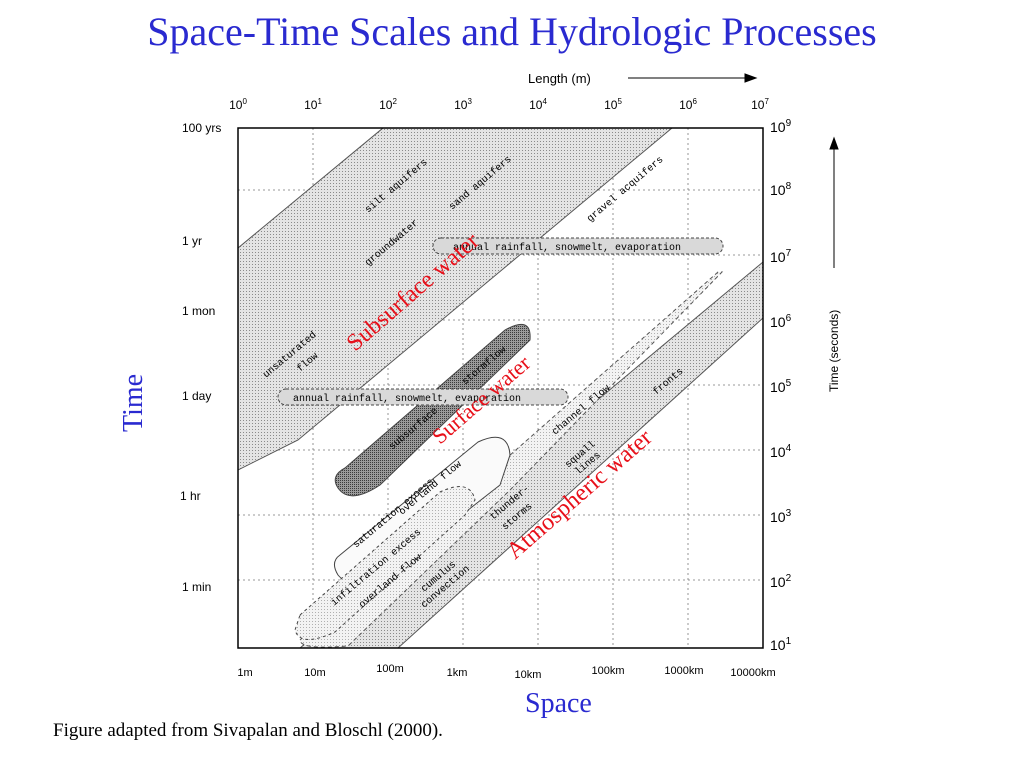 The height and width of the screenshot is (768, 1024). What do you see at coordinates (607, 671) in the screenshot?
I see `svg-text: 100km` at bounding box center [607, 671].